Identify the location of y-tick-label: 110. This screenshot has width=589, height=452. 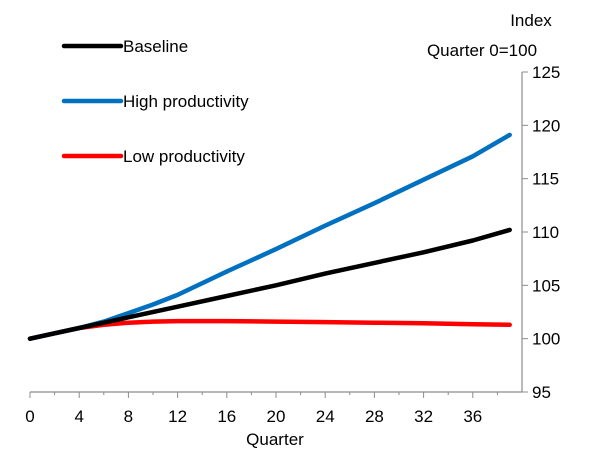
(545, 232).